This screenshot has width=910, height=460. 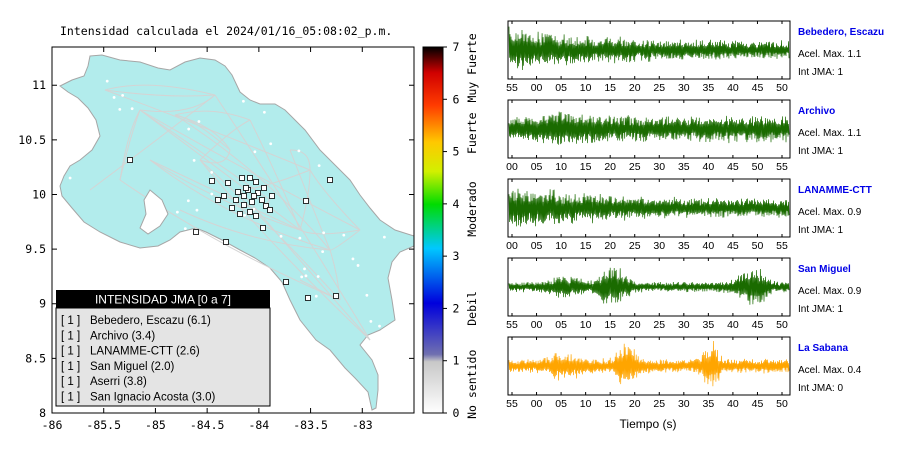 What do you see at coordinates (816, 111) in the screenshot?
I see `station-name: Archivo` at bounding box center [816, 111].